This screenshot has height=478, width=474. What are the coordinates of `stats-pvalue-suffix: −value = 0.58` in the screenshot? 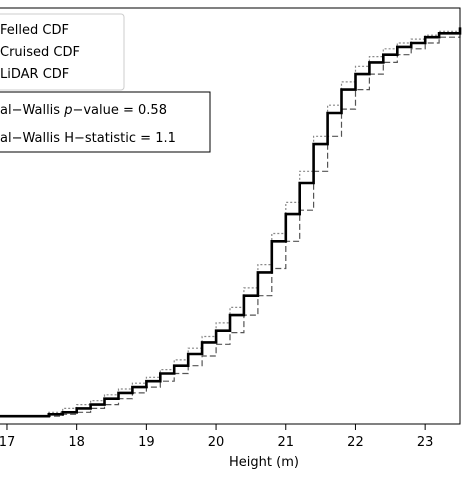 It's located at (119, 110).